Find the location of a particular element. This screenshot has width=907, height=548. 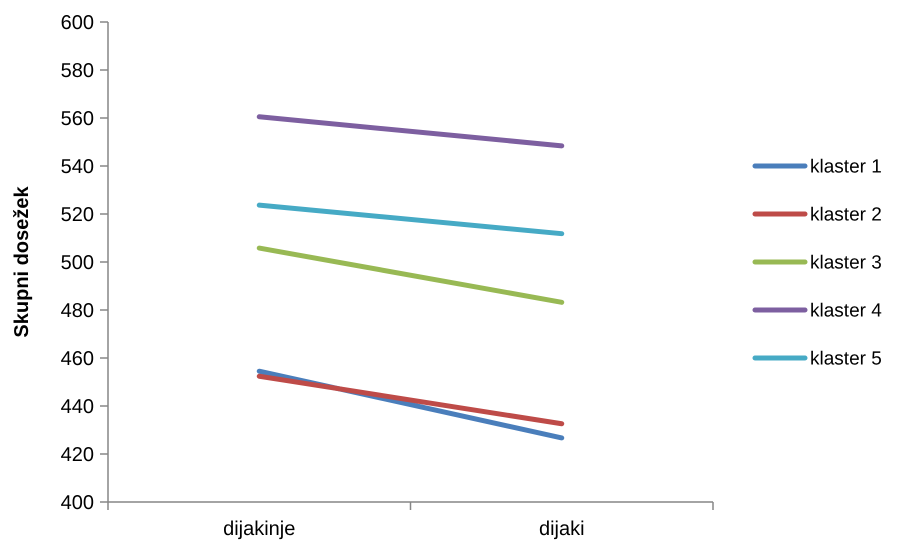

y-axis-title: Skupni dosežek is located at coordinates (22, 262).